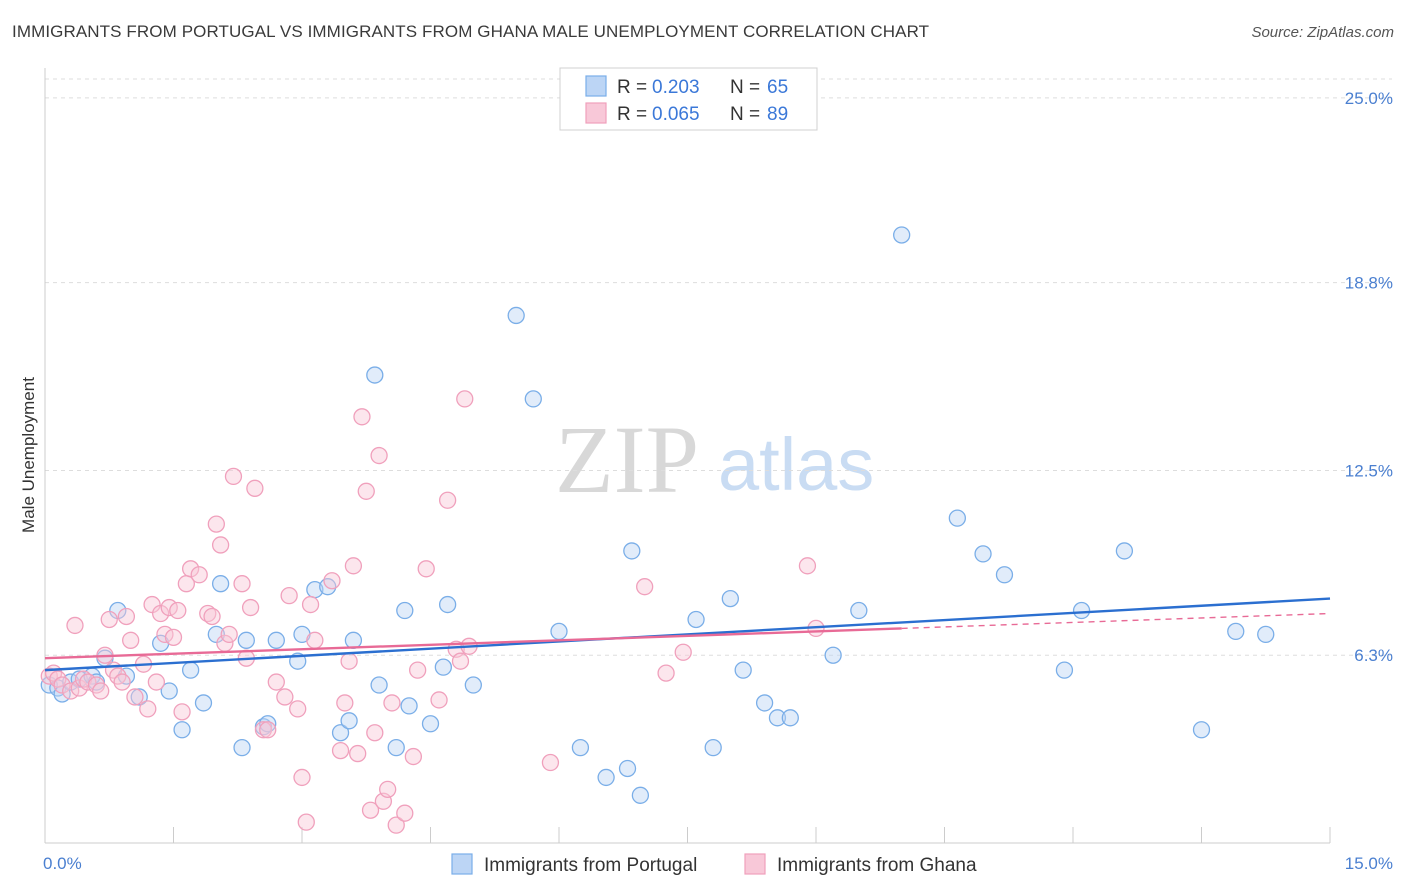  What do you see at coordinates (1322, 32) in the screenshot?
I see `source-label: Source: ZipAtlas.com` at bounding box center [1322, 32].